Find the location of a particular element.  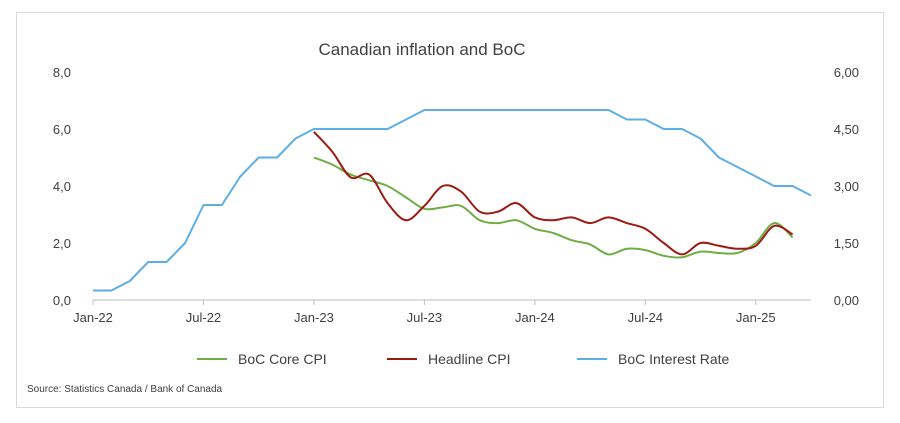

x-tick-label: Jan-24 is located at coordinates (535, 317).